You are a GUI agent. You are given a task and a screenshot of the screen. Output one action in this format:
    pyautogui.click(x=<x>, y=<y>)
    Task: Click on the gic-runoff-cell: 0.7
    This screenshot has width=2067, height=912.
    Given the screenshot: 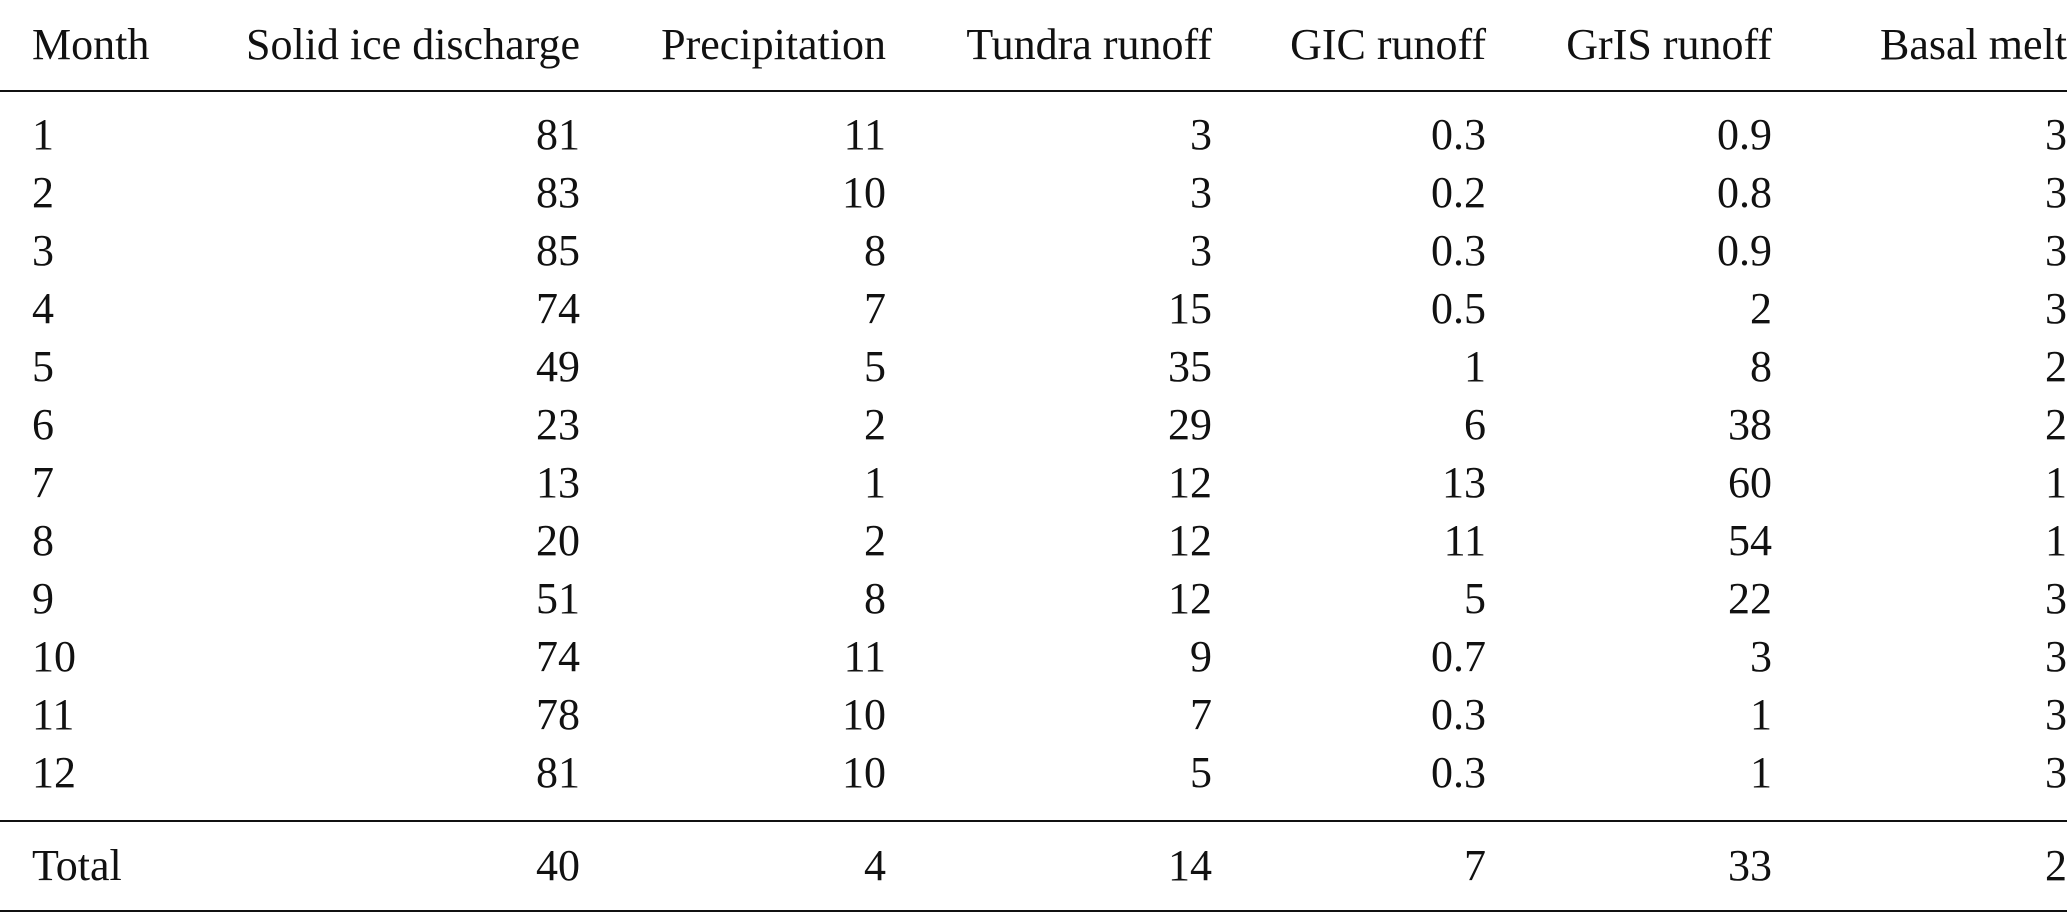 What is the action you would take?
    pyautogui.click(x=1458, y=656)
    